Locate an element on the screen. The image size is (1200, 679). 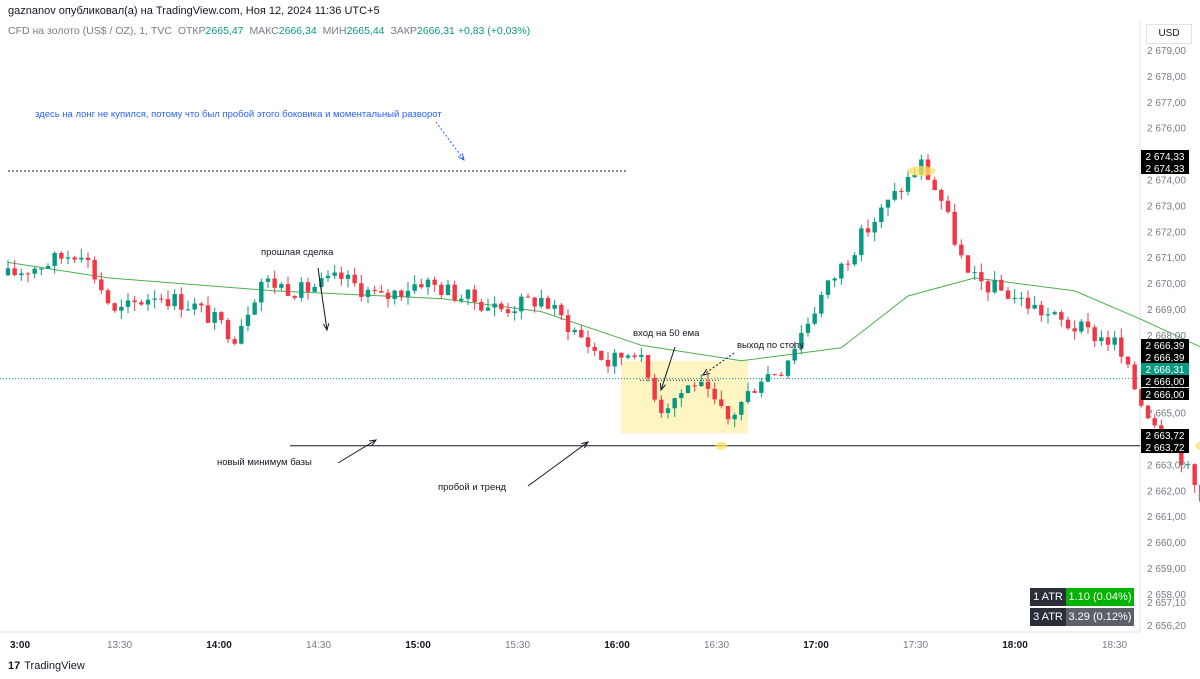
price-tick-label: 2 676,00 is located at coordinates (1166, 129).